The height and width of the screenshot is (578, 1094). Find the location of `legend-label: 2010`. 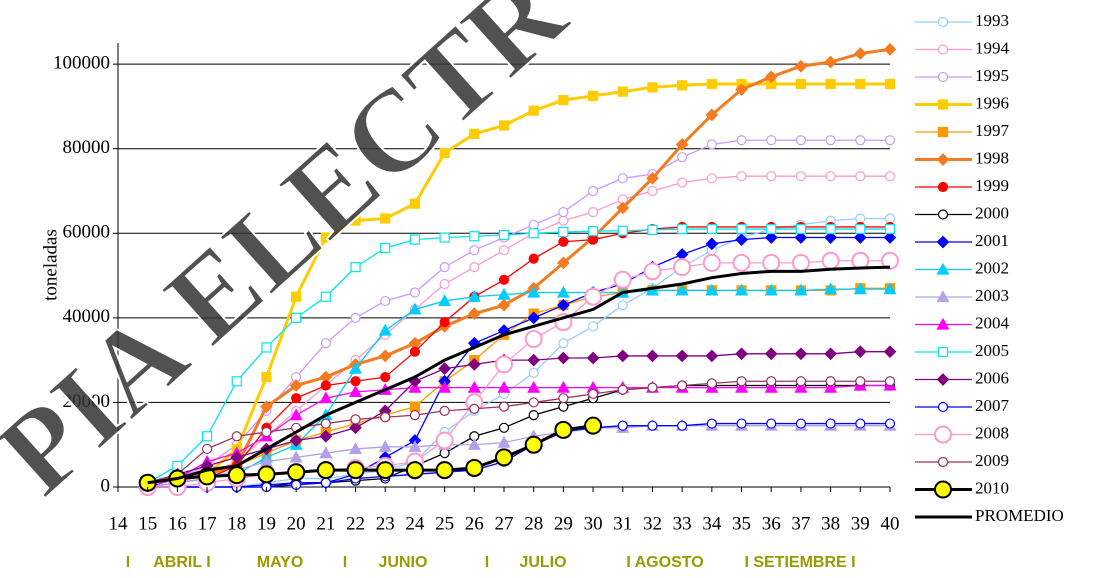

legend-label: 2010 is located at coordinates (992, 487).